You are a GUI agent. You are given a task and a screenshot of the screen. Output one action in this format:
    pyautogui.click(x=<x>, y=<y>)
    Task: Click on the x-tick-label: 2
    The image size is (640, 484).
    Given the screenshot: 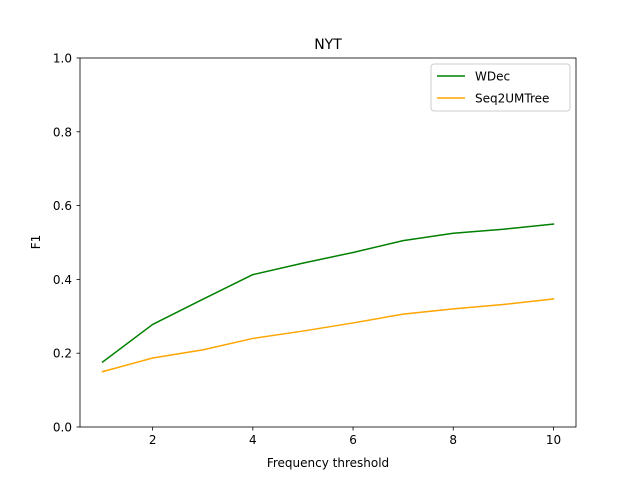 What is the action you would take?
    pyautogui.click(x=153, y=440)
    